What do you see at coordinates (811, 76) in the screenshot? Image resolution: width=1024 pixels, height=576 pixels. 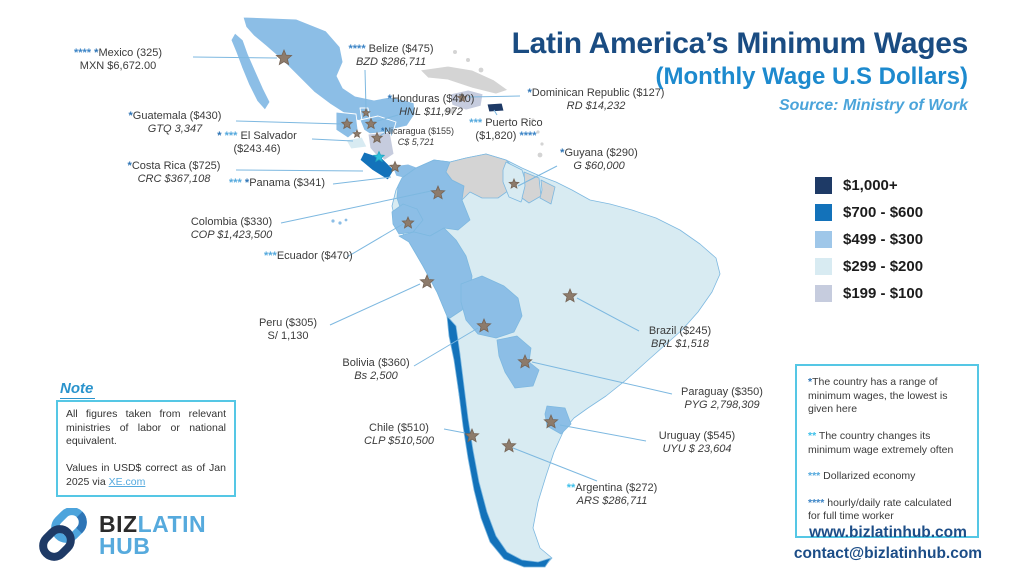 I see `page-subtitle: (Monthly Wage U.S Dollars)` at bounding box center [811, 76].